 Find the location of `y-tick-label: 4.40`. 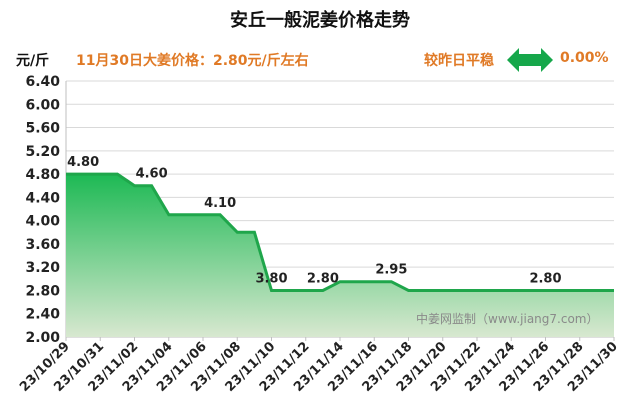

y-tick-label: 4.40 is located at coordinates (42, 198).